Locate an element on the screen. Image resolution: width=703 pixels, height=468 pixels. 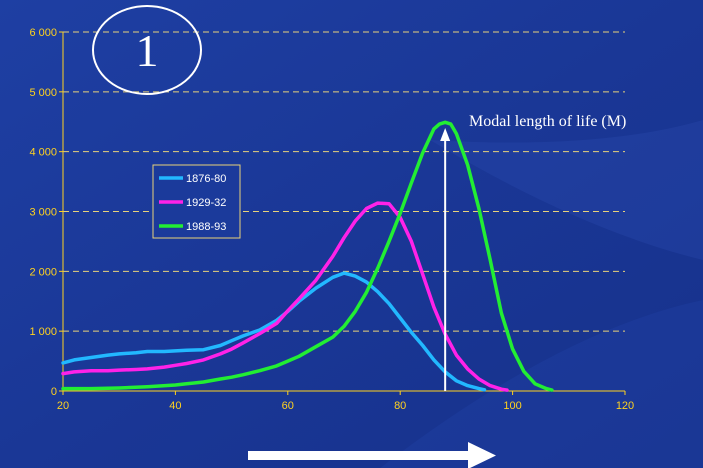
annotation-text: Modal length of life (M) is located at coordinates (547, 121).